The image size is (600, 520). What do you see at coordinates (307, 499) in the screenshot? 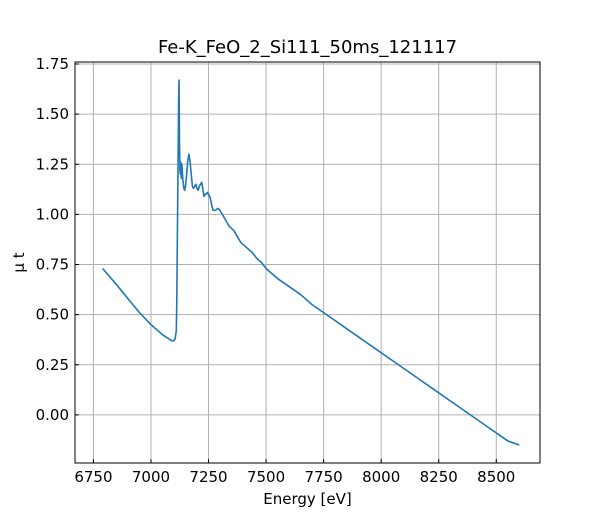
I see `x-axis-label: Energy [eV]` at bounding box center [307, 499].